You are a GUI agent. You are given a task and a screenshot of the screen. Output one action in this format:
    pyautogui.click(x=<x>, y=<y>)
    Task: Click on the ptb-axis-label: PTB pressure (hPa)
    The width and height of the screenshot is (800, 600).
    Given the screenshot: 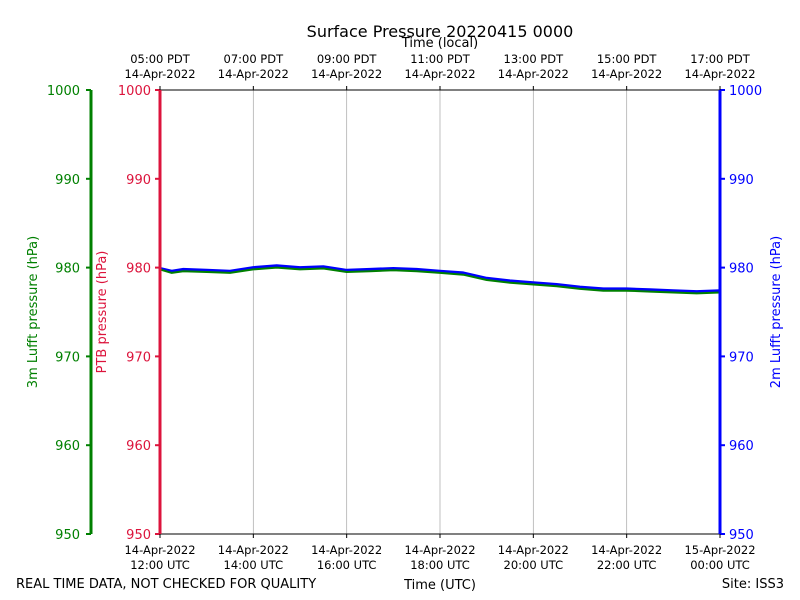 What is the action you would take?
    pyautogui.click(x=102, y=312)
    